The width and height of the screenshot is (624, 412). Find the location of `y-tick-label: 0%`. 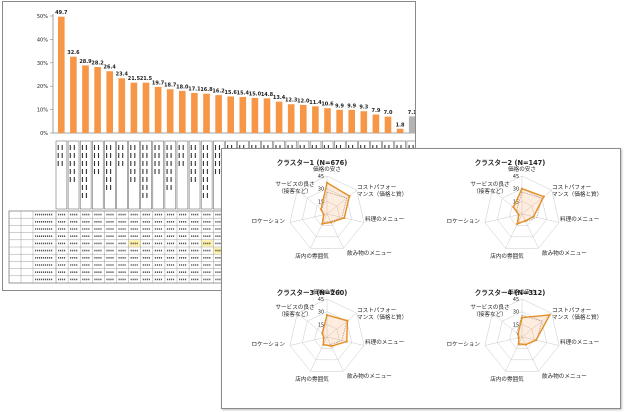

y-tick-label: 0% is located at coordinates (44, 134).